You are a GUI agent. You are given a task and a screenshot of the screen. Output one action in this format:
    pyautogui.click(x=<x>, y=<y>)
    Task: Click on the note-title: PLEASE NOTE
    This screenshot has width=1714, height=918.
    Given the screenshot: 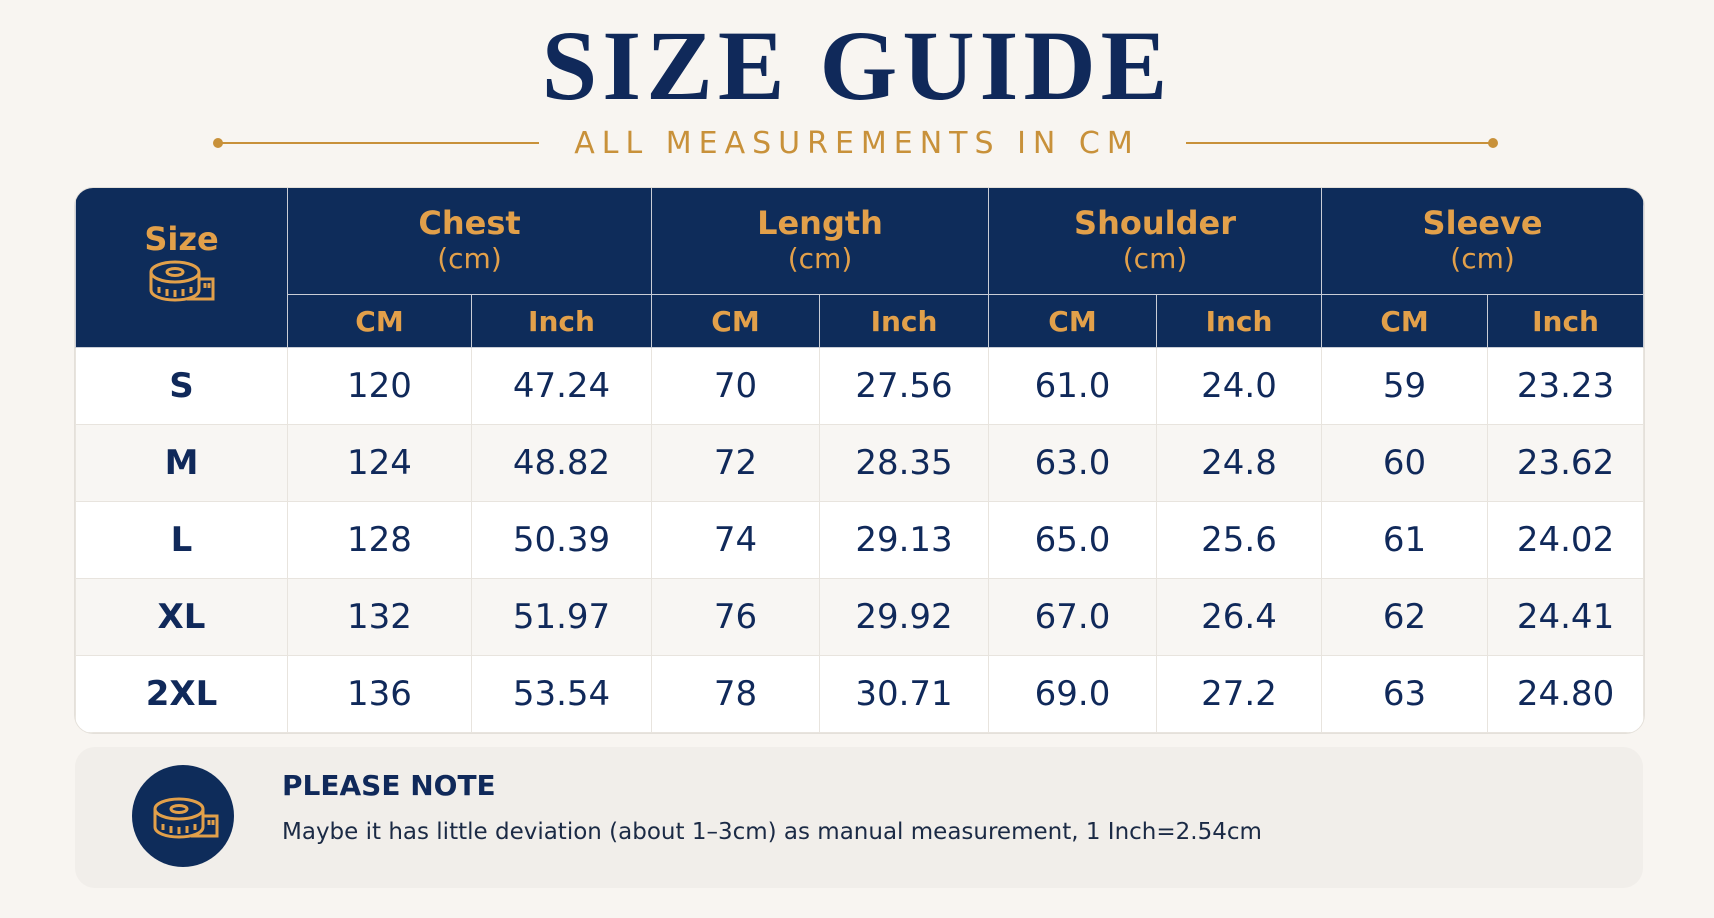 What is the action you would take?
    pyautogui.click(x=389, y=785)
    